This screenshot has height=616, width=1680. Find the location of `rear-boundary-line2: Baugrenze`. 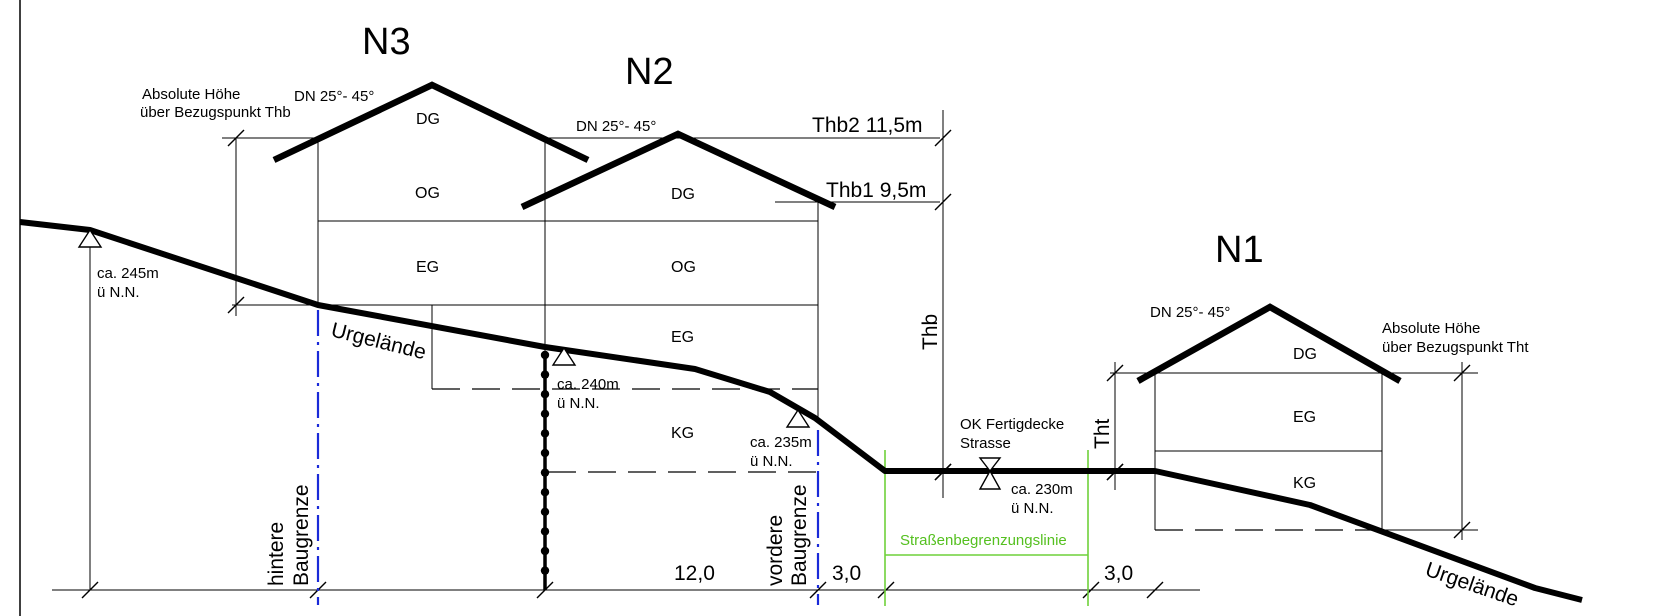

rear-boundary-line2: Baugrenze is located at coordinates (301, 535).